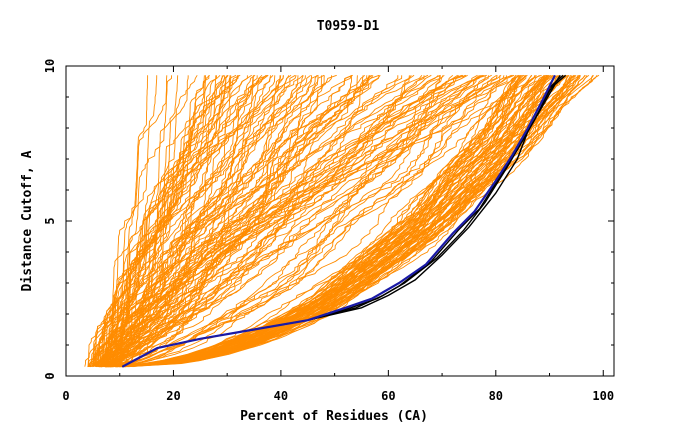  I want to click on x-tick-label: 0, so click(65, 396).